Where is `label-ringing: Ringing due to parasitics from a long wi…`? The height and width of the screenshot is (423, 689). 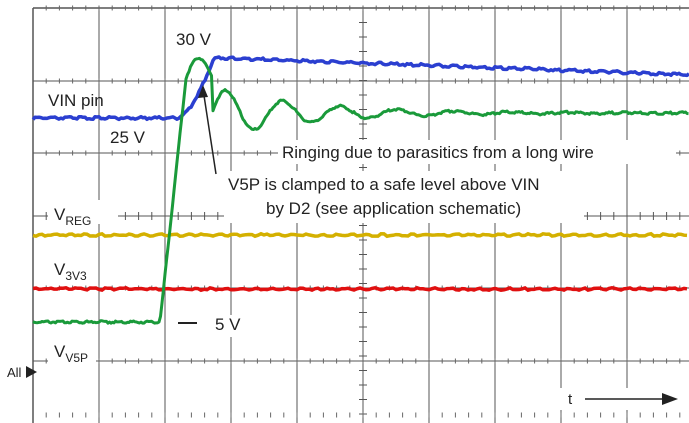 label-ringing: Ringing due to parasitics from a long wi… is located at coordinates (438, 152).